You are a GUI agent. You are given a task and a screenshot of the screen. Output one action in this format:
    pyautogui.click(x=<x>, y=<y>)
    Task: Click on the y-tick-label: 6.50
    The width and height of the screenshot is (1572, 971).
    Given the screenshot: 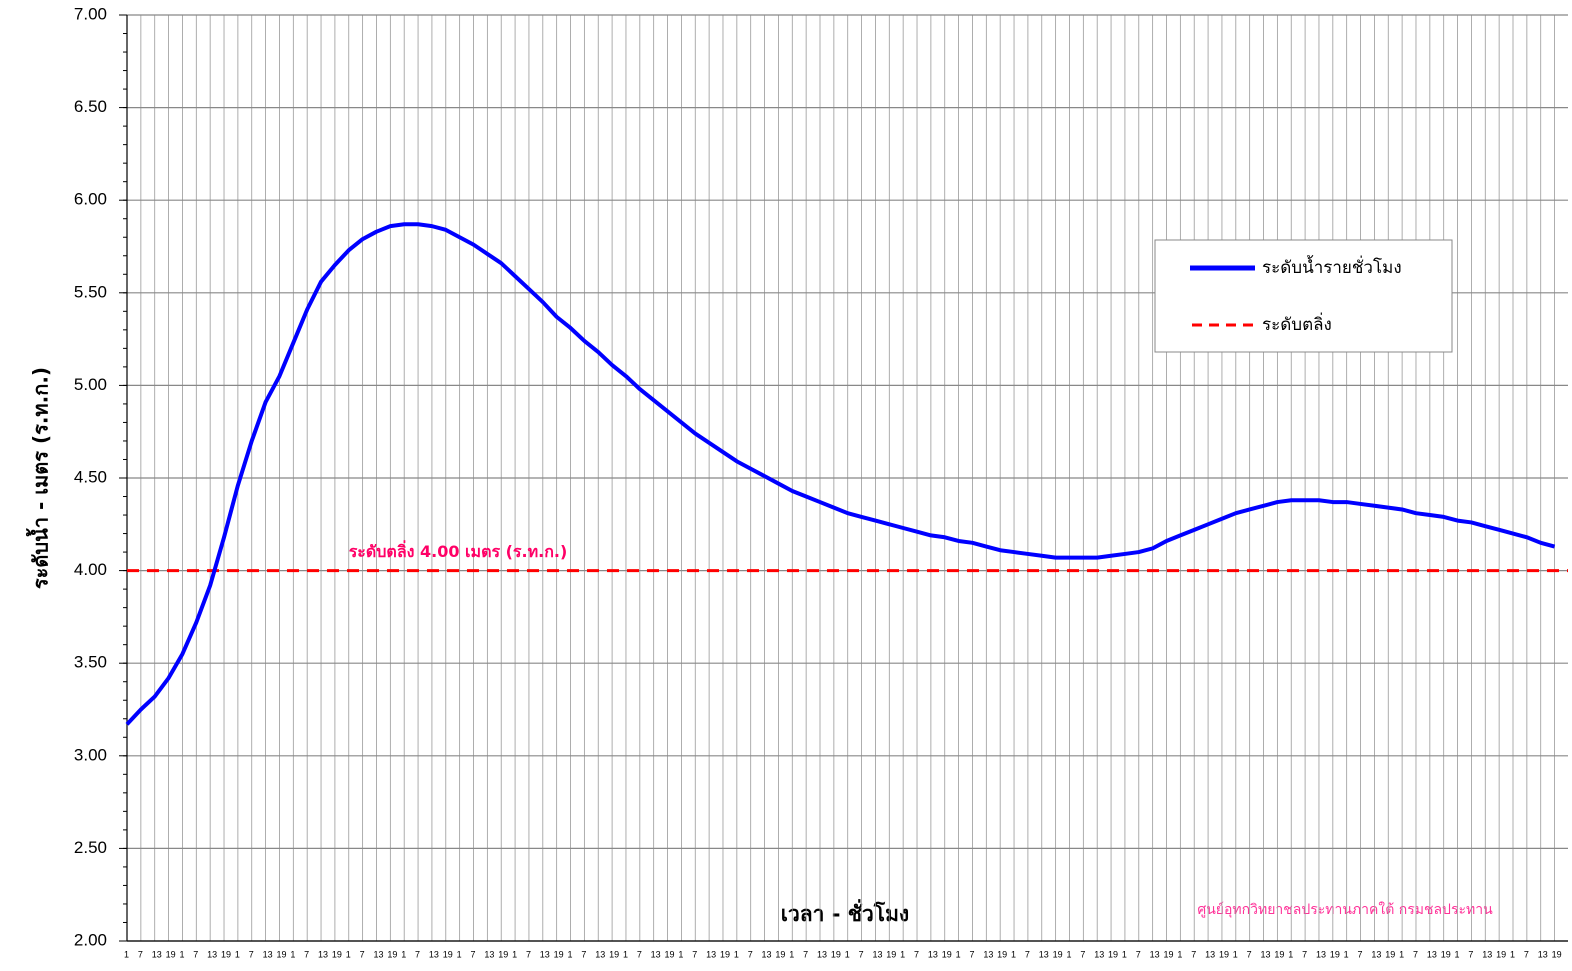 What is the action you would take?
    pyautogui.click(x=90, y=106)
    